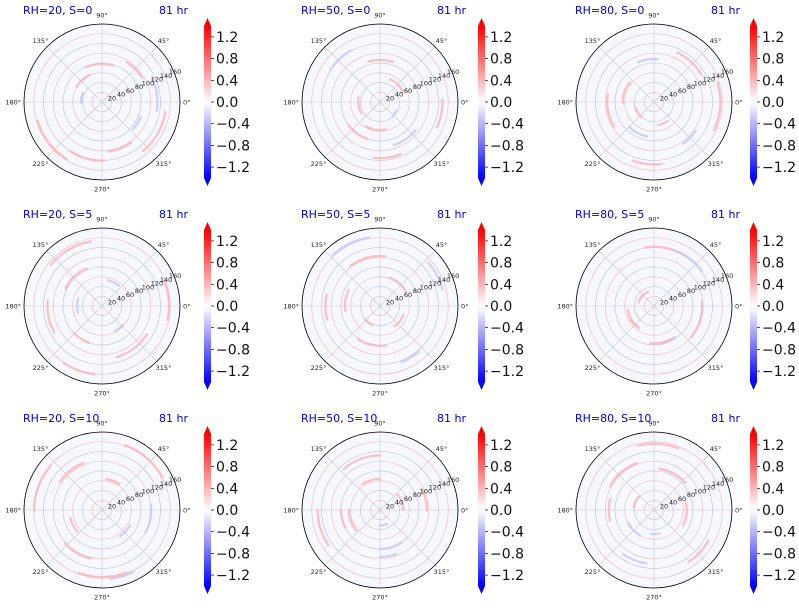 The image size is (799, 612). What do you see at coordinates (773, 264) in the screenshot?
I see `colorbar-tick-label: 0.8` at bounding box center [773, 264].